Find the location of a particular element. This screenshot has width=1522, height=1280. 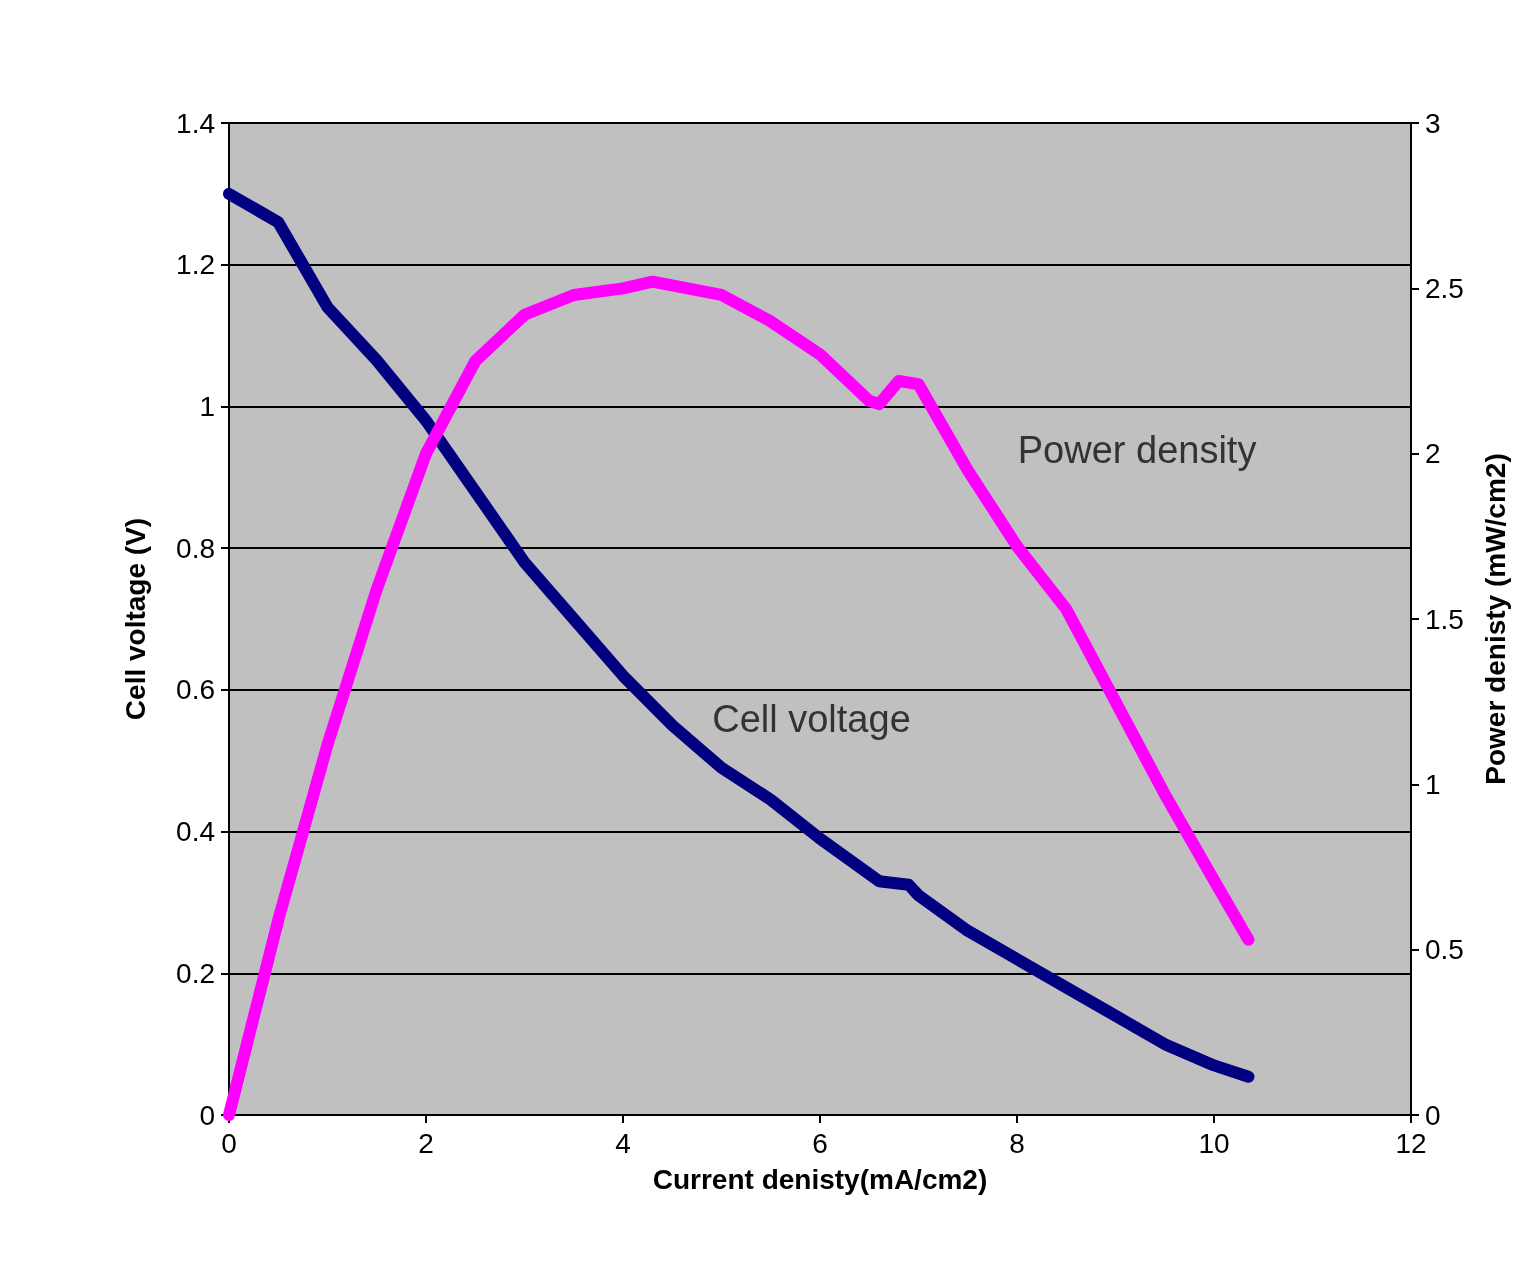

x-tick-label: 6 is located at coordinates (820, 1143).